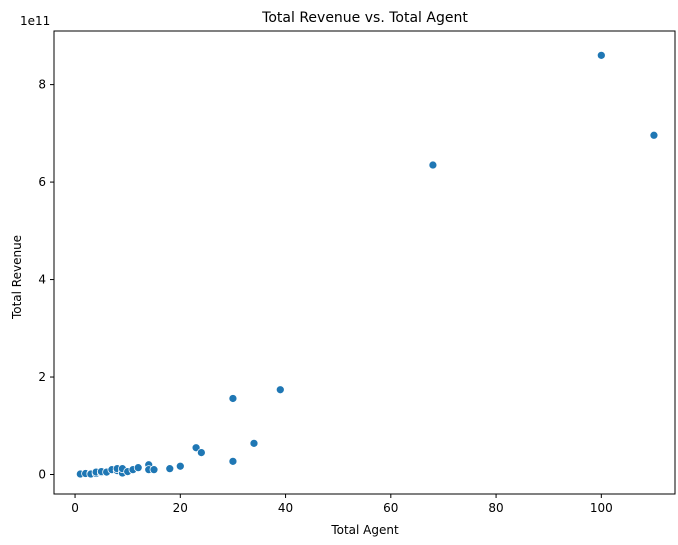  What do you see at coordinates (180, 508) in the screenshot?
I see `x-tick-label: 20` at bounding box center [180, 508].